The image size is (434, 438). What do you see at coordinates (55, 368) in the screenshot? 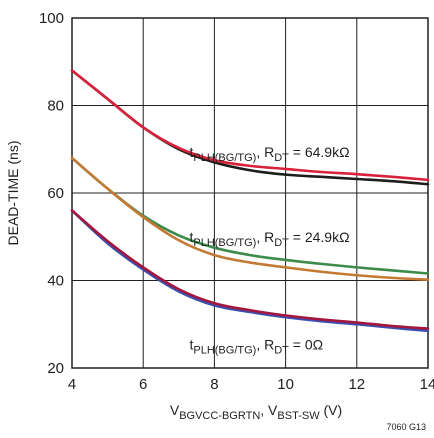
I see `y-tick-label: 20` at bounding box center [55, 368].